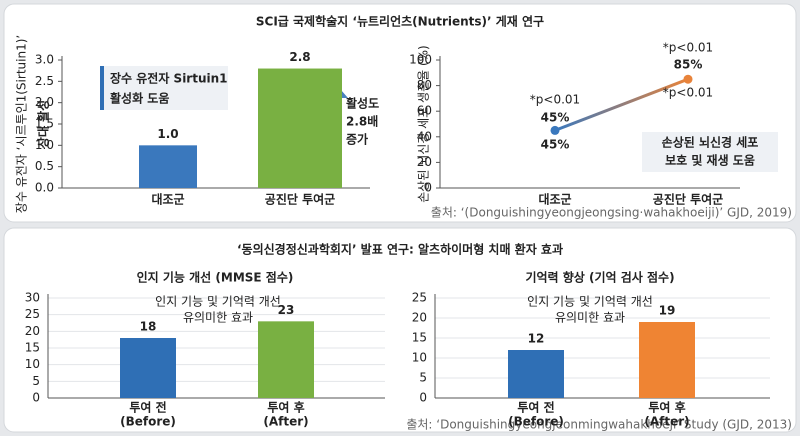  What do you see at coordinates (420, 60) in the screenshot?
I see `y-tick-label: 100` at bounding box center [420, 60].